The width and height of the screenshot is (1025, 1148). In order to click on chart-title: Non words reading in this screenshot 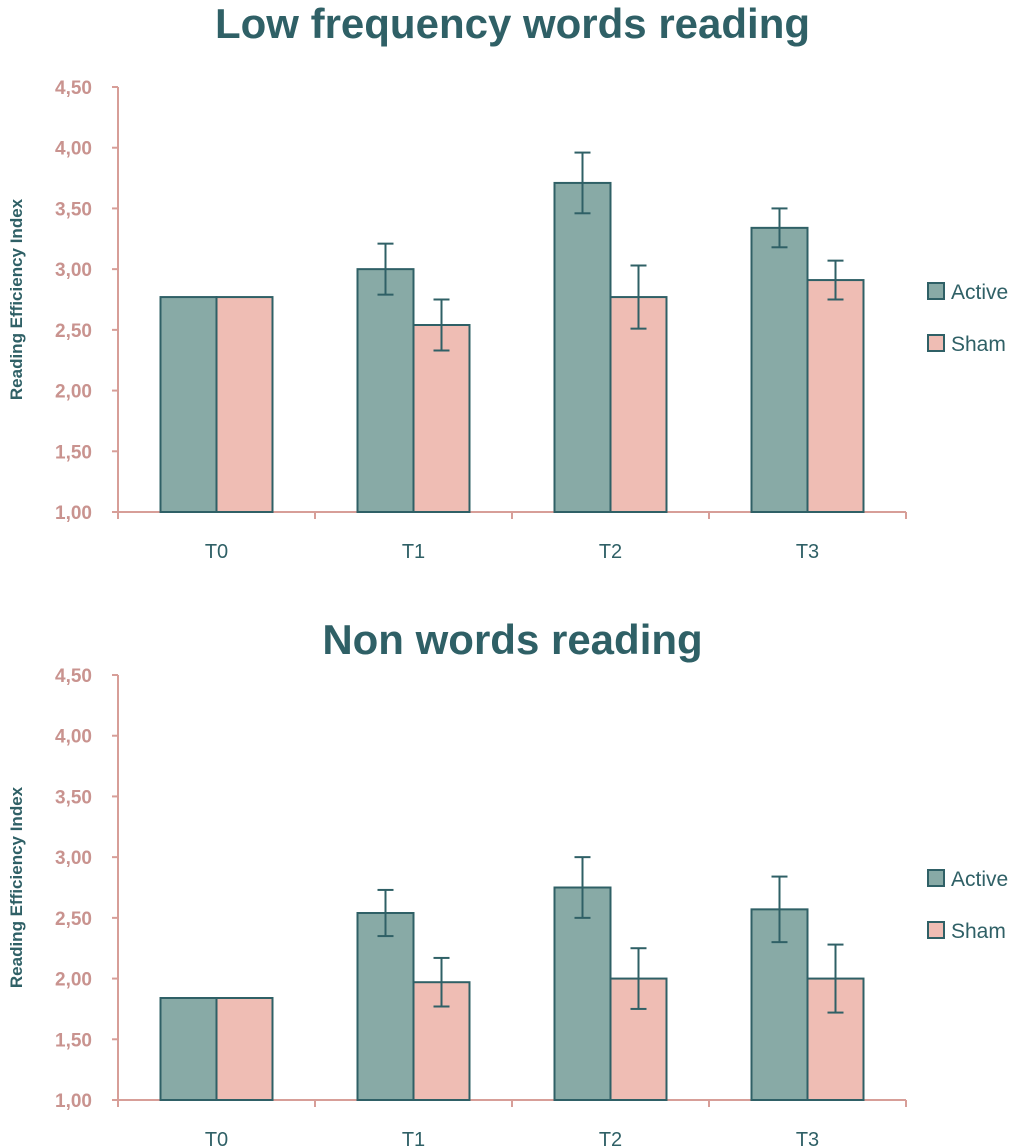, I will do `click(512, 639)`.